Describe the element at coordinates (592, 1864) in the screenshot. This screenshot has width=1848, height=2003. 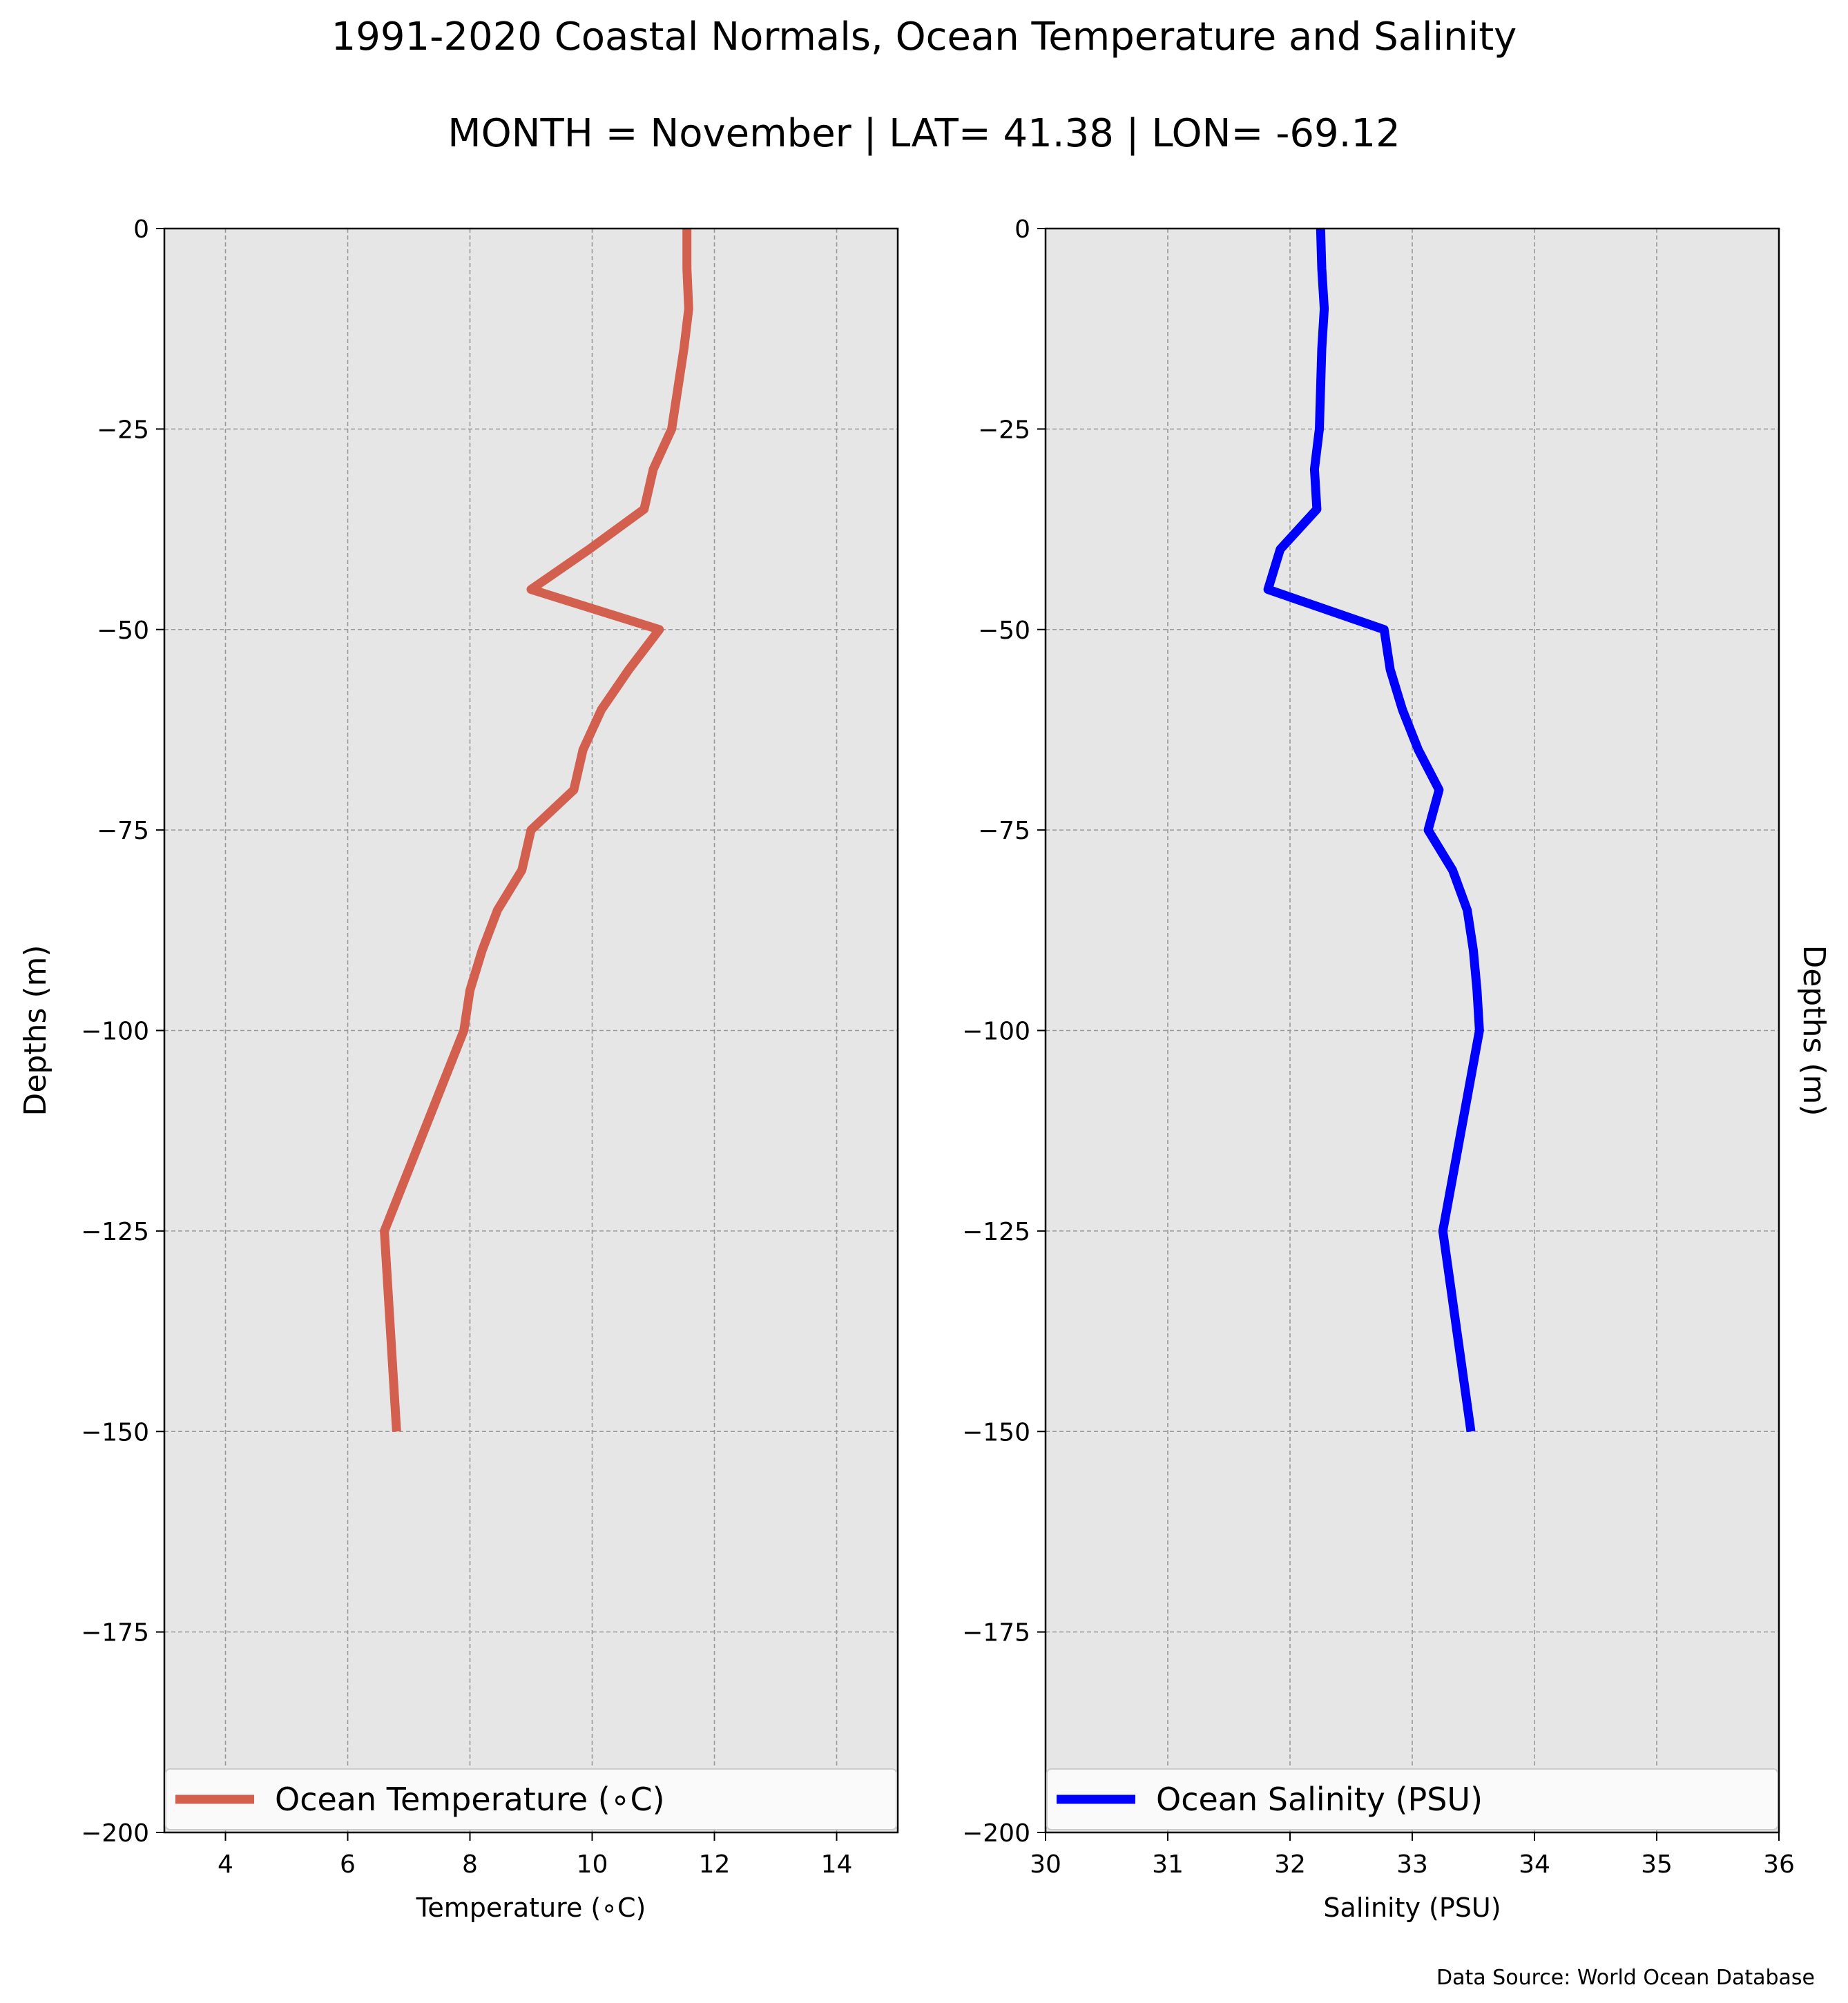
I see `temperature-x-tick-label: 10` at that location.